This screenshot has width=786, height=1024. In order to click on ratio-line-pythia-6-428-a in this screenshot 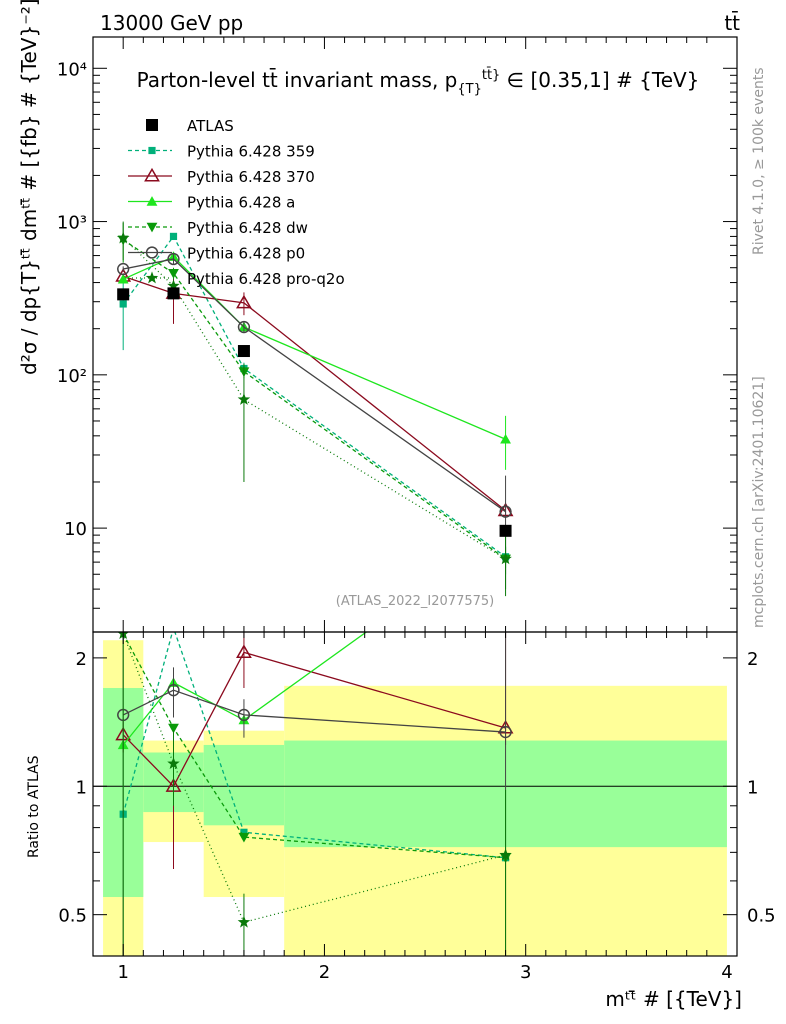, I will do `click(245, 689)`.